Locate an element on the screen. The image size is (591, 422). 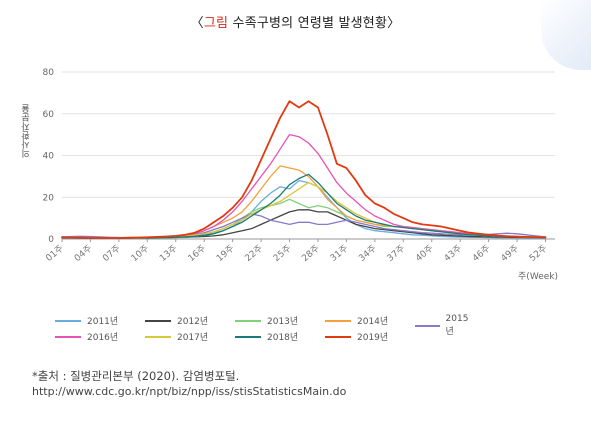
x-tick-label: 40주 is located at coordinates (424, 253).